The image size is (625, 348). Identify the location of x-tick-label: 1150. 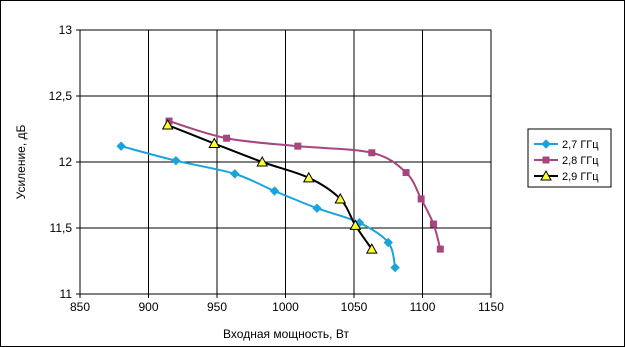
(491, 307).